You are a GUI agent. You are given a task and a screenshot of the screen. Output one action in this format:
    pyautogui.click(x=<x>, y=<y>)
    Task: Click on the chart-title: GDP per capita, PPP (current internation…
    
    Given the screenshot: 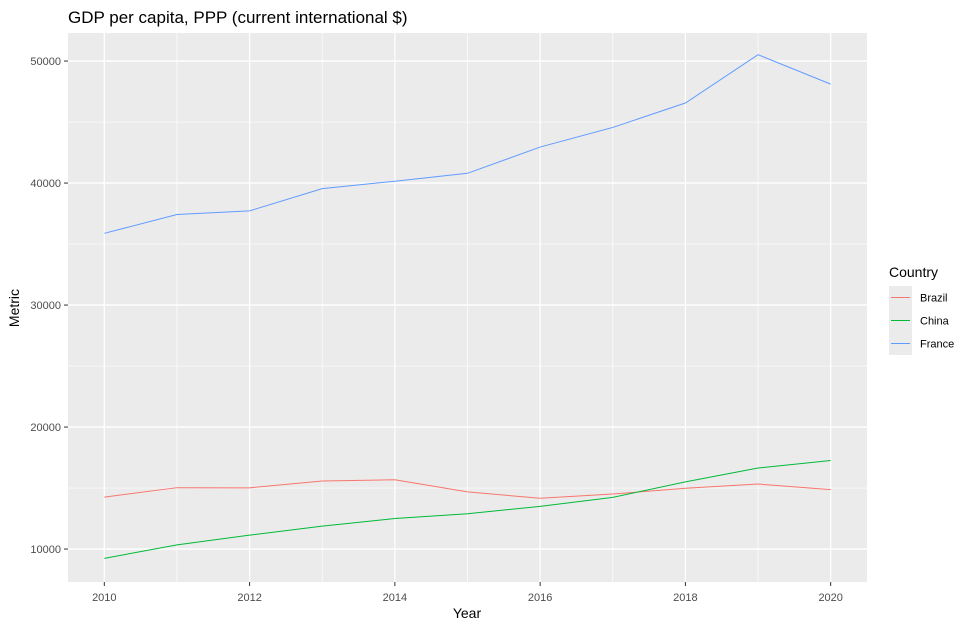 What is the action you would take?
    pyautogui.click(x=238, y=17)
    